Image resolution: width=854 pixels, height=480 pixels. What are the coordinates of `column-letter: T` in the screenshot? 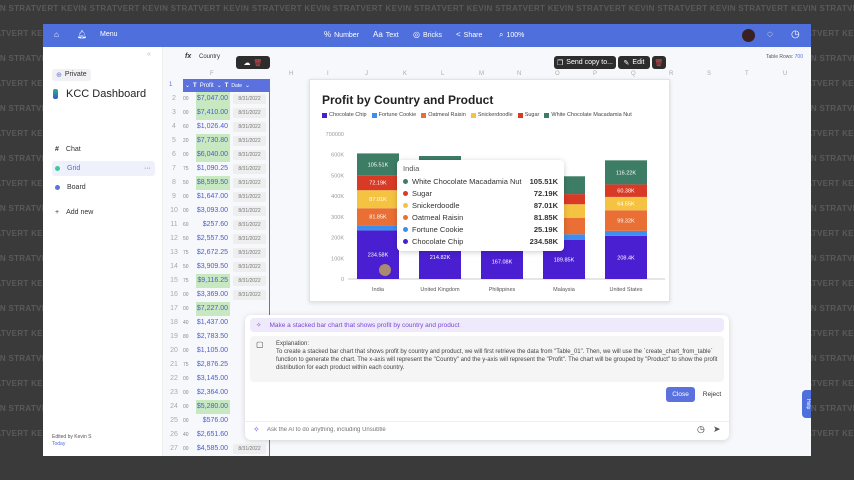 It's located at (747, 74).